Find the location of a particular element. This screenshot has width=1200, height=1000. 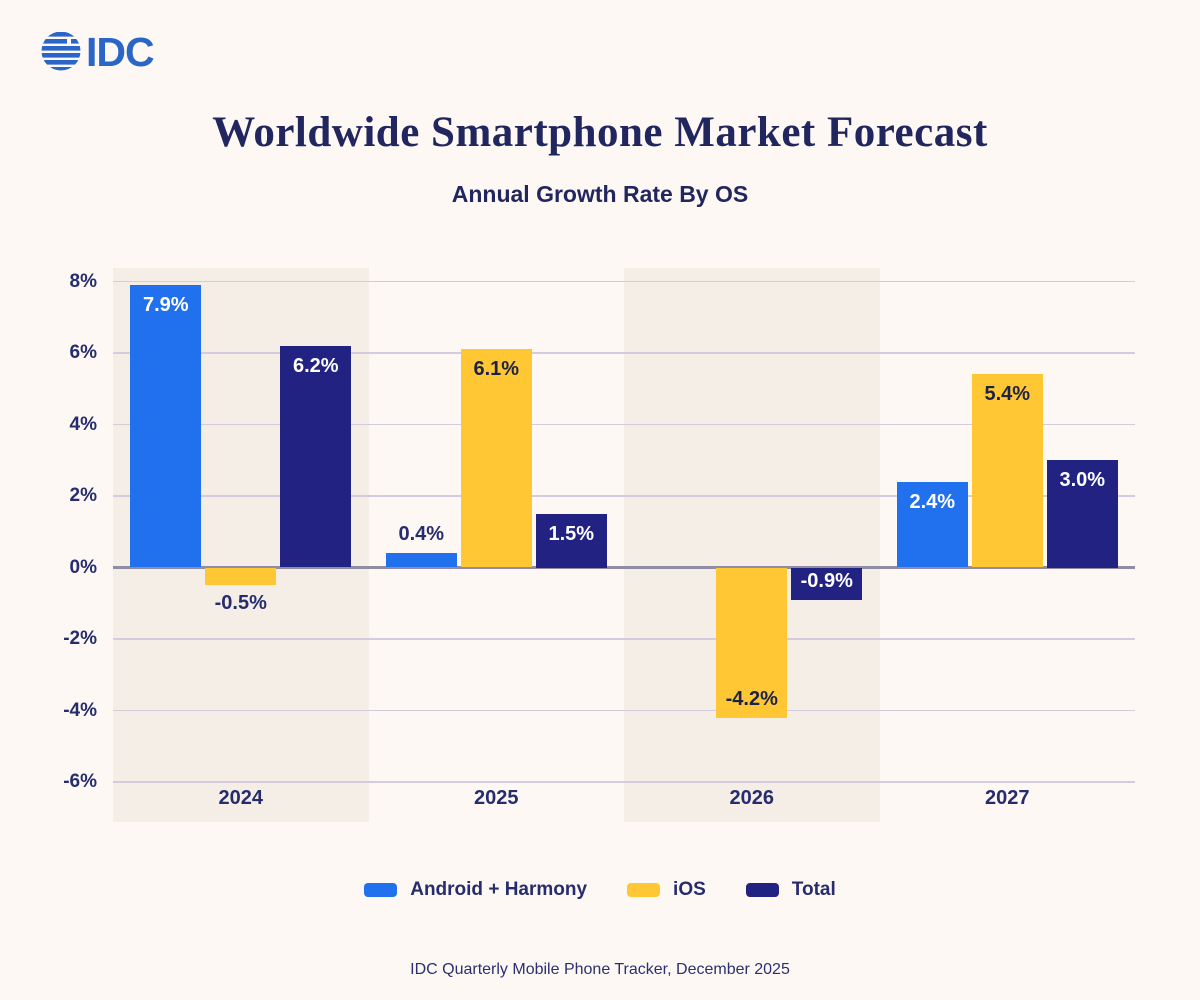

x-axis-label-2027: 2027 is located at coordinates (1007, 798).